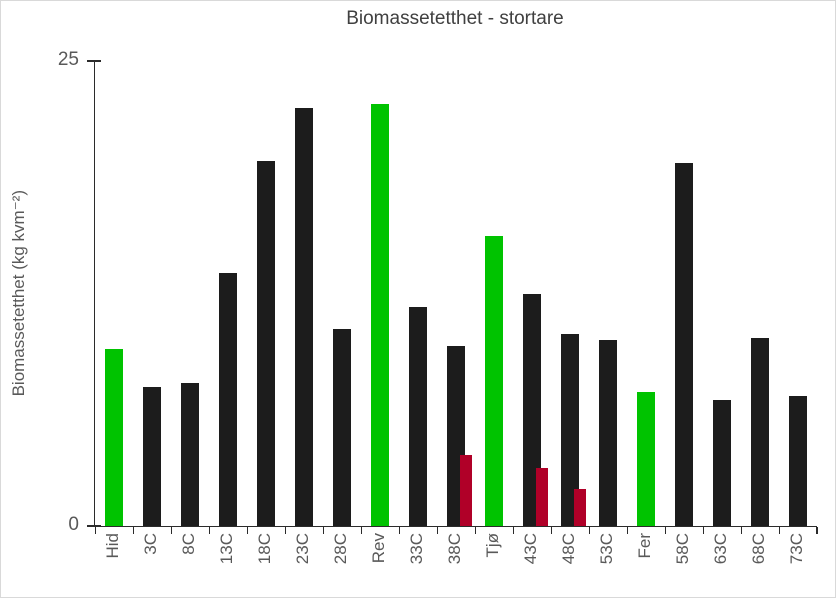 The width and height of the screenshot is (836, 598). What do you see at coordinates (608, 433) in the screenshot?
I see `bar-53C` at bounding box center [608, 433].